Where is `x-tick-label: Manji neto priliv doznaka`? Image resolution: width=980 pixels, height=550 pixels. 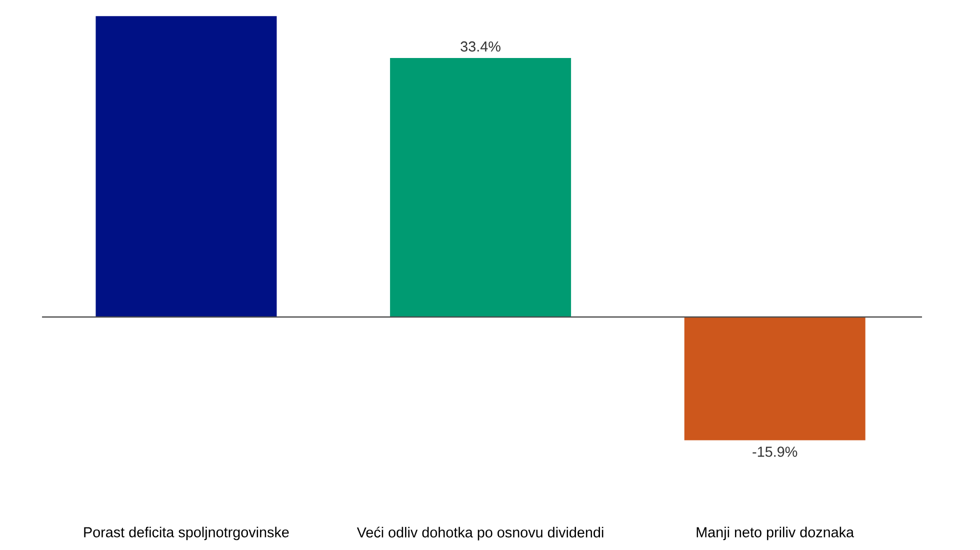 x-tick-label: Manji neto priliv doznaka is located at coordinates (775, 533).